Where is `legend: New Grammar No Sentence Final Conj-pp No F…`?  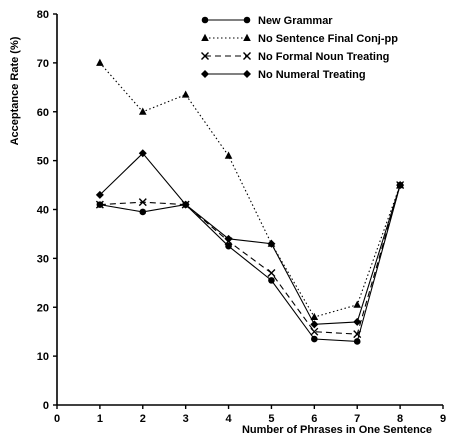 legend: New Grammar No Sentence Final Conj-pp No F… is located at coordinates (299, 48).